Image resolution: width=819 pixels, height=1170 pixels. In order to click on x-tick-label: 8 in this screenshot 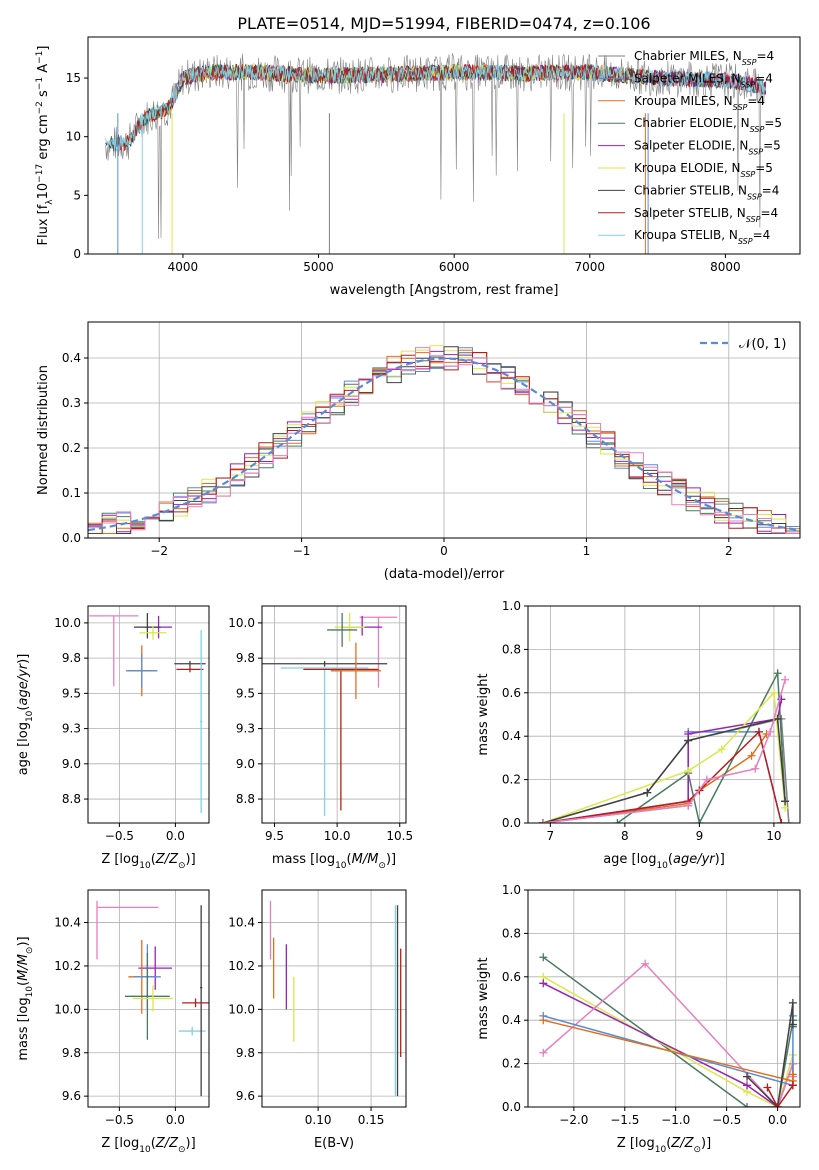, I will do `click(625, 836)`.